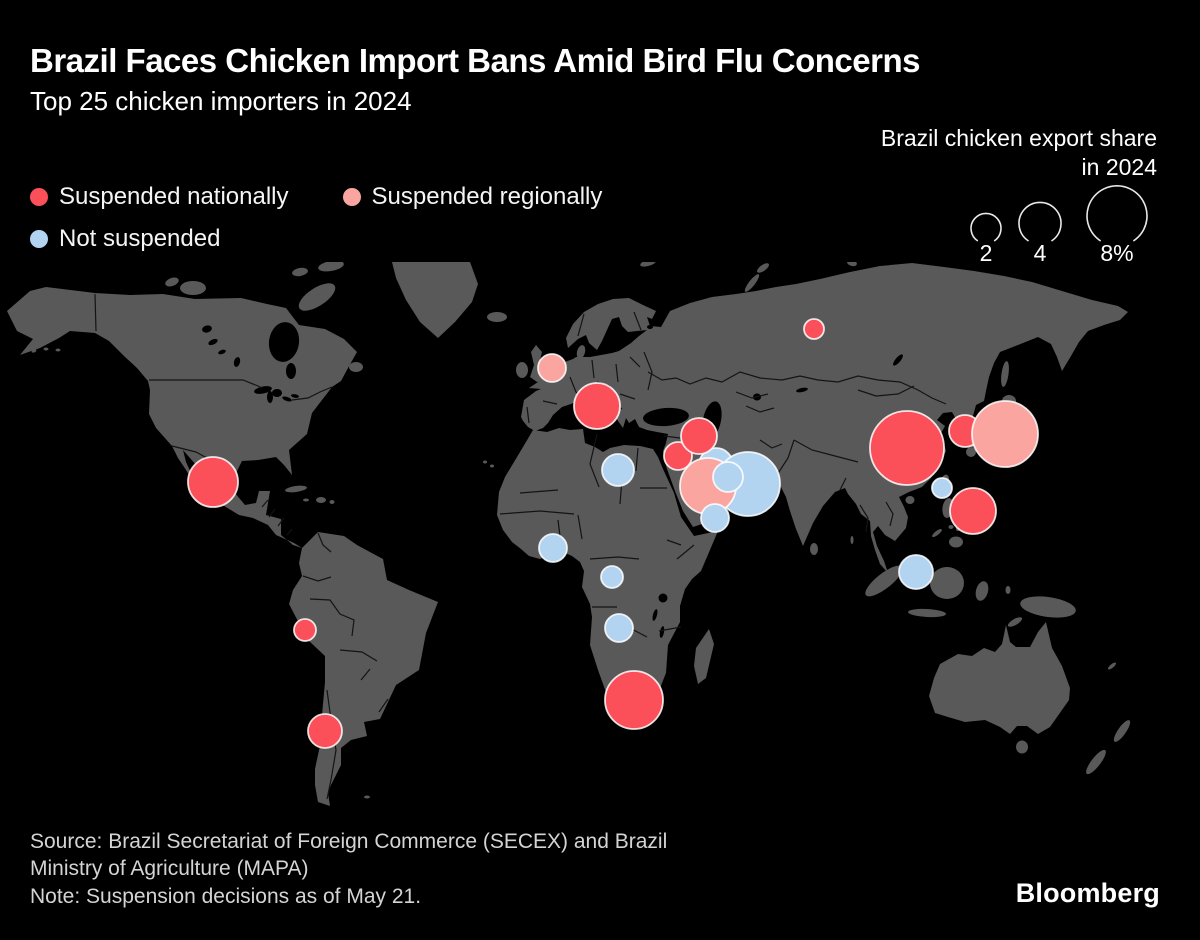 This screenshot has height=940, width=1200. What do you see at coordinates (715, 518) in the screenshot?
I see `bubble-yemen` at bounding box center [715, 518].